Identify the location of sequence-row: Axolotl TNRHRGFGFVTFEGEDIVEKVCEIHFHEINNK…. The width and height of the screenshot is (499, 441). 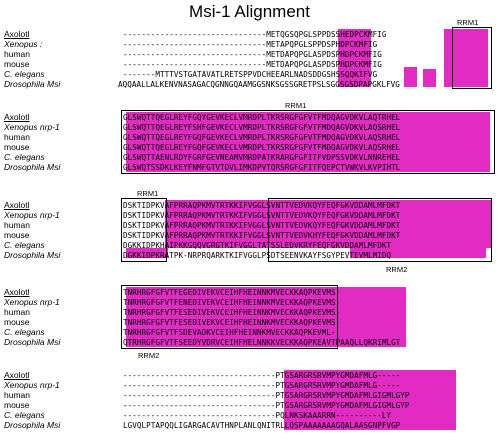
(249, 292).